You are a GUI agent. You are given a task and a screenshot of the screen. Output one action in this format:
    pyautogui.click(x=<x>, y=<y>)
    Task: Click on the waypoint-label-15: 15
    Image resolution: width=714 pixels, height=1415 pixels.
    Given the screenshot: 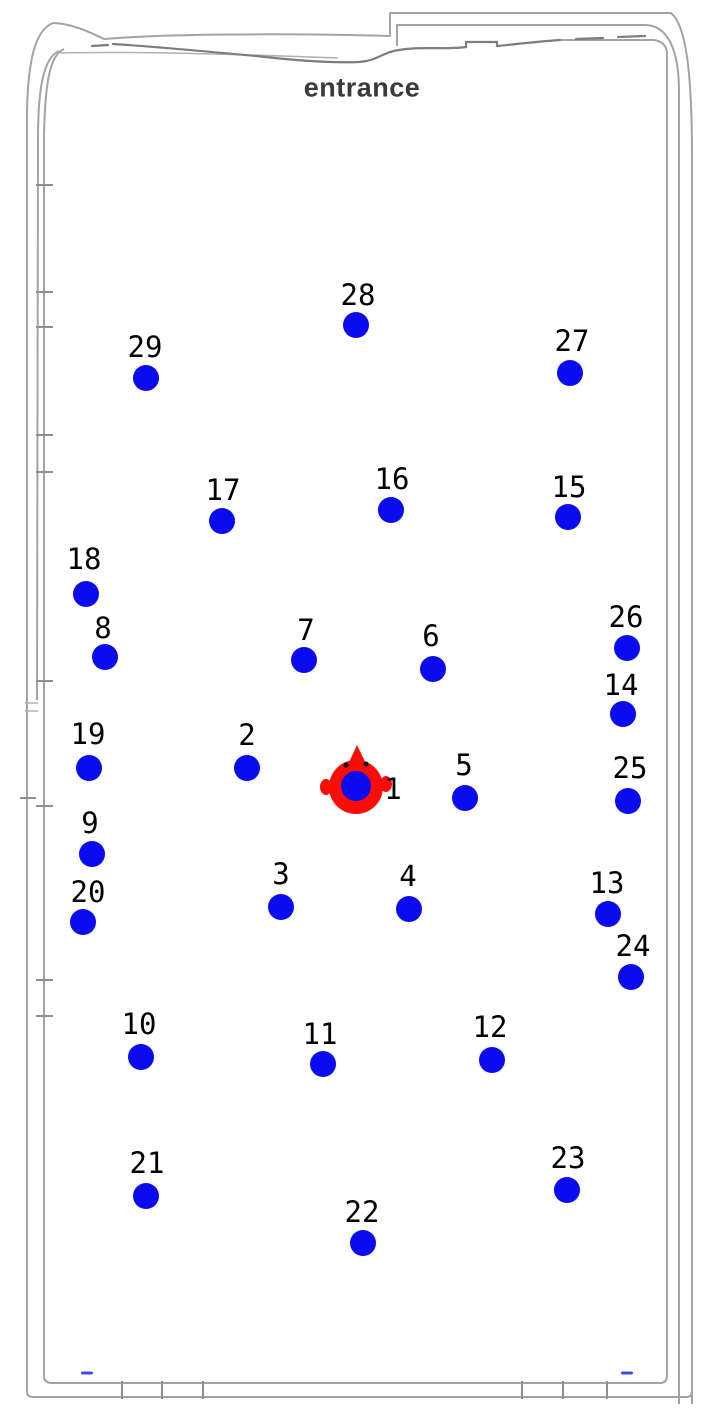 What is the action you would take?
    pyautogui.click(x=569, y=487)
    